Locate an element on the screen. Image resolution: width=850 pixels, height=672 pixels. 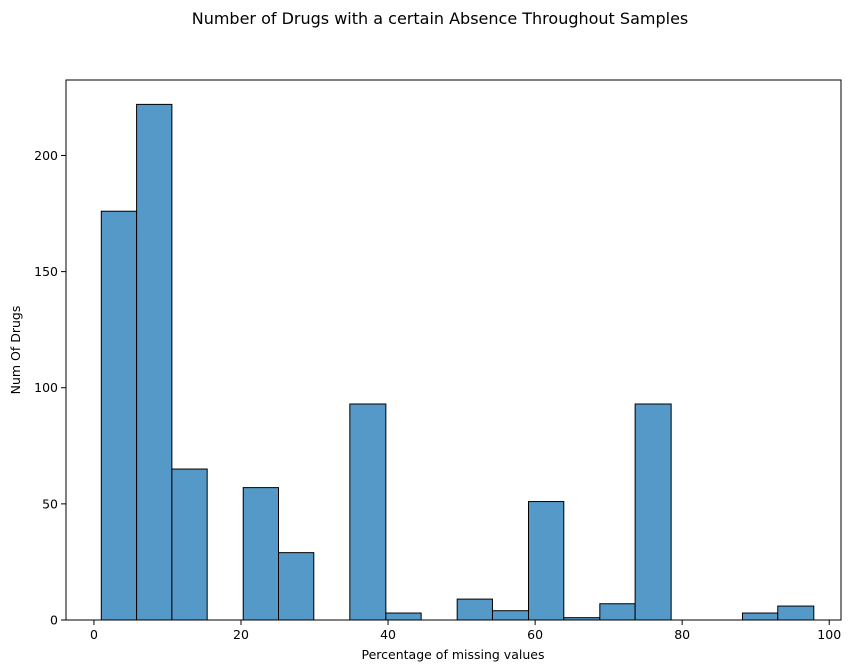
y-tick-label: 0 is located at coordinates (54, 620).